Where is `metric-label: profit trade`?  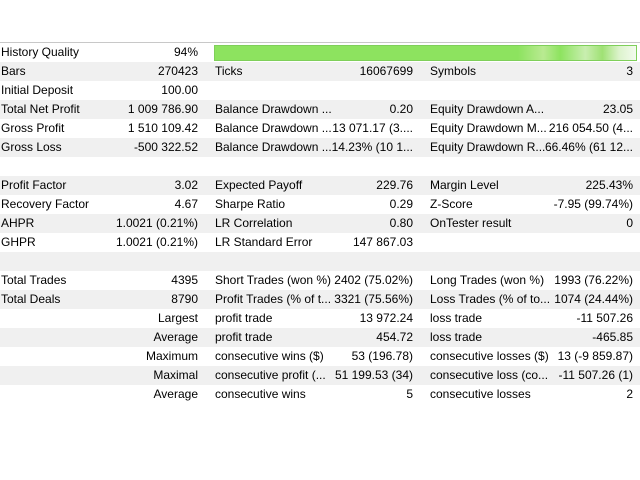 metric-label: profit trade is located at coordinates (244, 337).